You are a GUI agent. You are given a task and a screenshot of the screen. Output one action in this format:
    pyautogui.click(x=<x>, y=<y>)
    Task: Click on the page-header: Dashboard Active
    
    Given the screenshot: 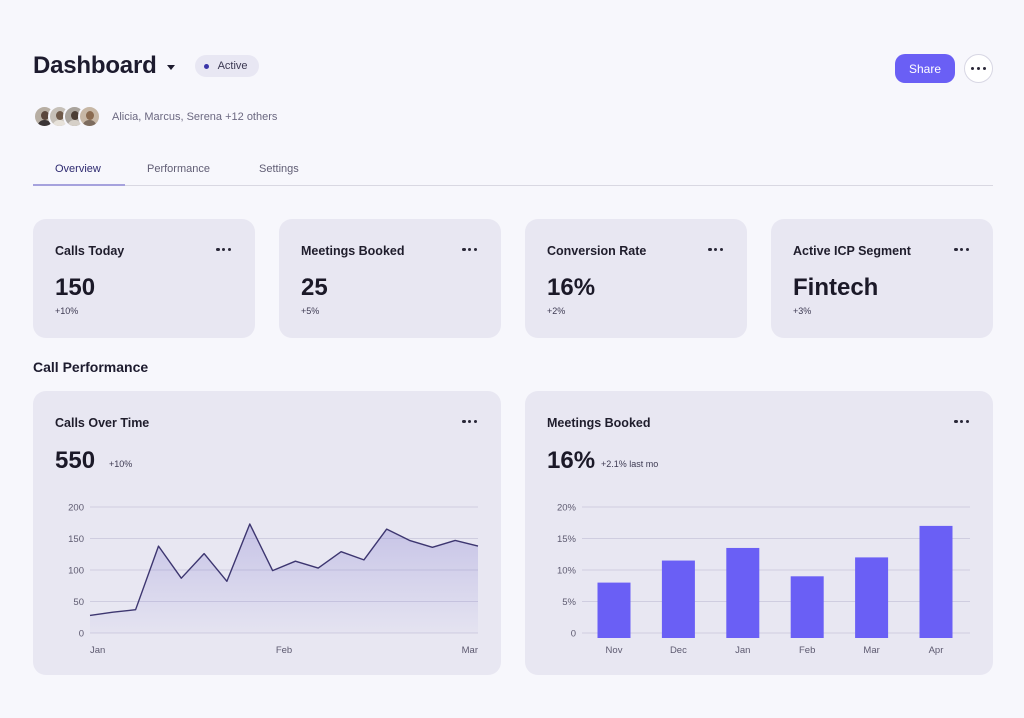 What is the action you would take?
    pyautogui.click(x=146, y=66)
    